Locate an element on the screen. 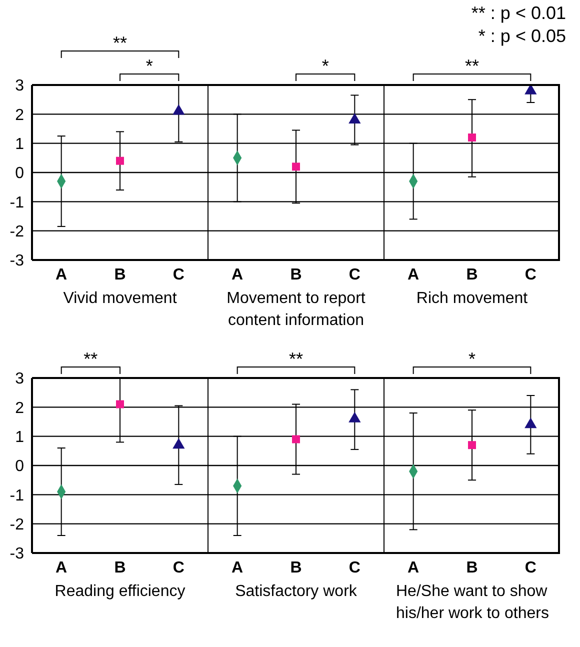 This screenshot has width=580, height=647. x-axis-title: He/She want to show his/her work to others is located at coordinates (472, 603).